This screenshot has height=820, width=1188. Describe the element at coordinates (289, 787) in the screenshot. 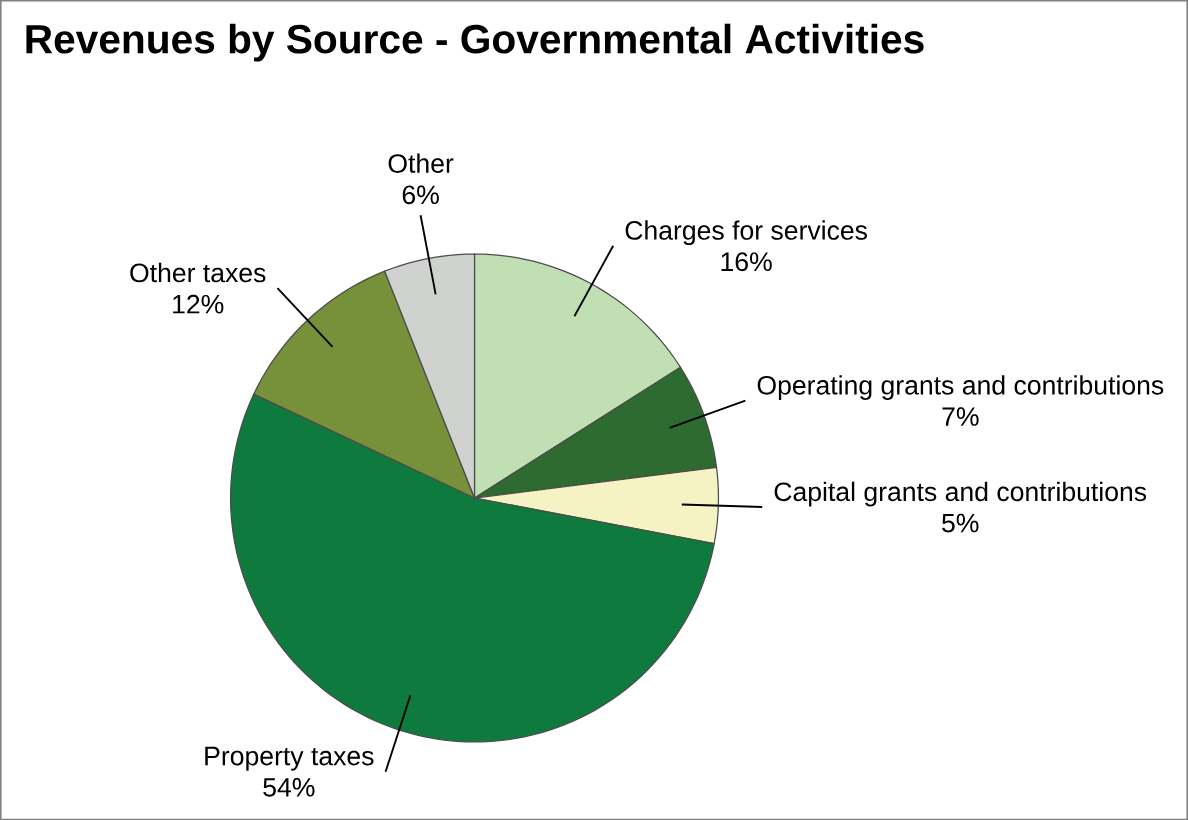

I see `data-label: 54%` at that location.